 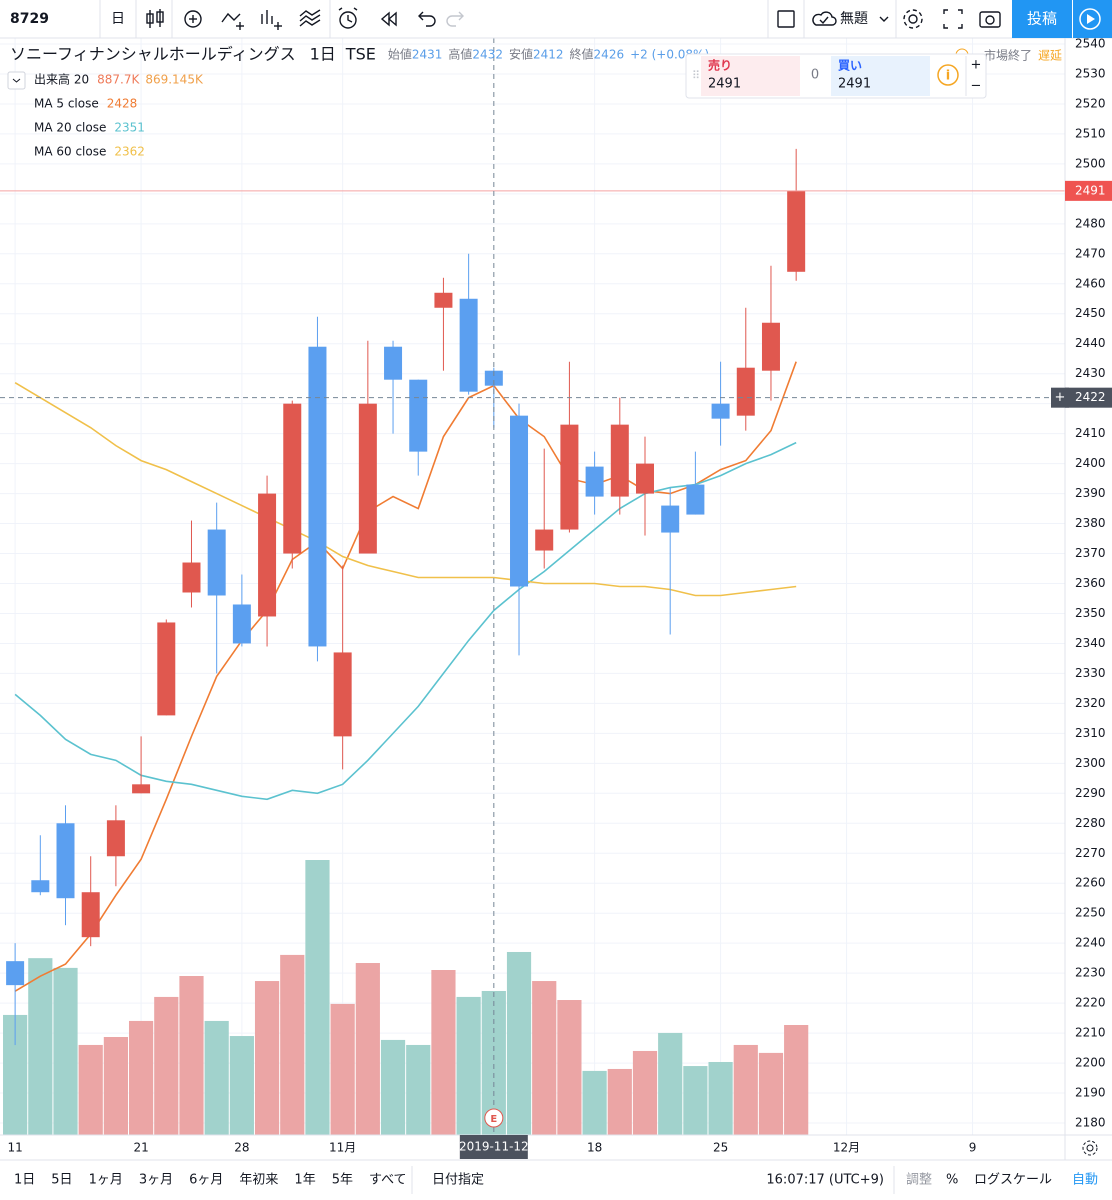 What do you see at coordinates (24, 1180) in the screenshot?
I see `range-button: 1日` at bounding box center [24, 1180].